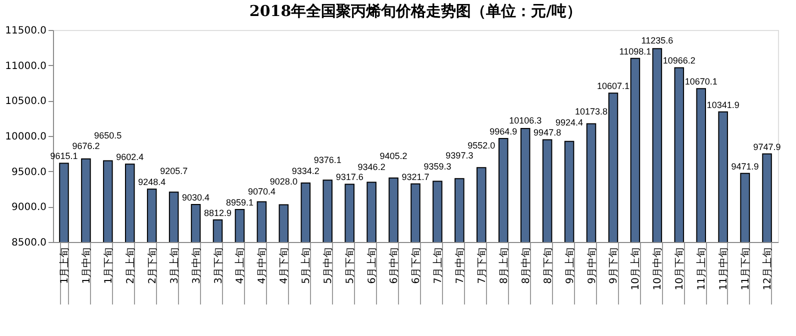 This screenshot has width=796, height=336. What do you see at coordinates (29, 172) in the screenshot?
I see `y-tick-label: 9500.0` at bounding box center [29, 172].